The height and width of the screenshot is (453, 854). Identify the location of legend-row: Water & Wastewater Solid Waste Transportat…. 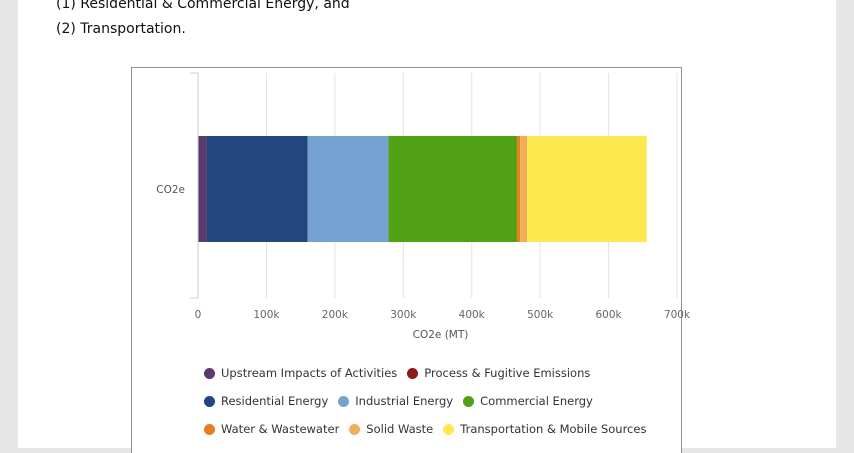
(430, 429).